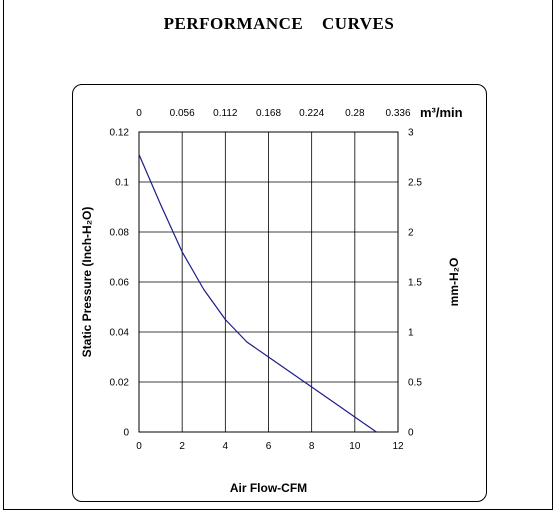 The height and width of the screenshot is (512, 558). Describe the element at coordinates (120, 333) in the screenshot. I see `y-tick-label: 0.04` at that location.